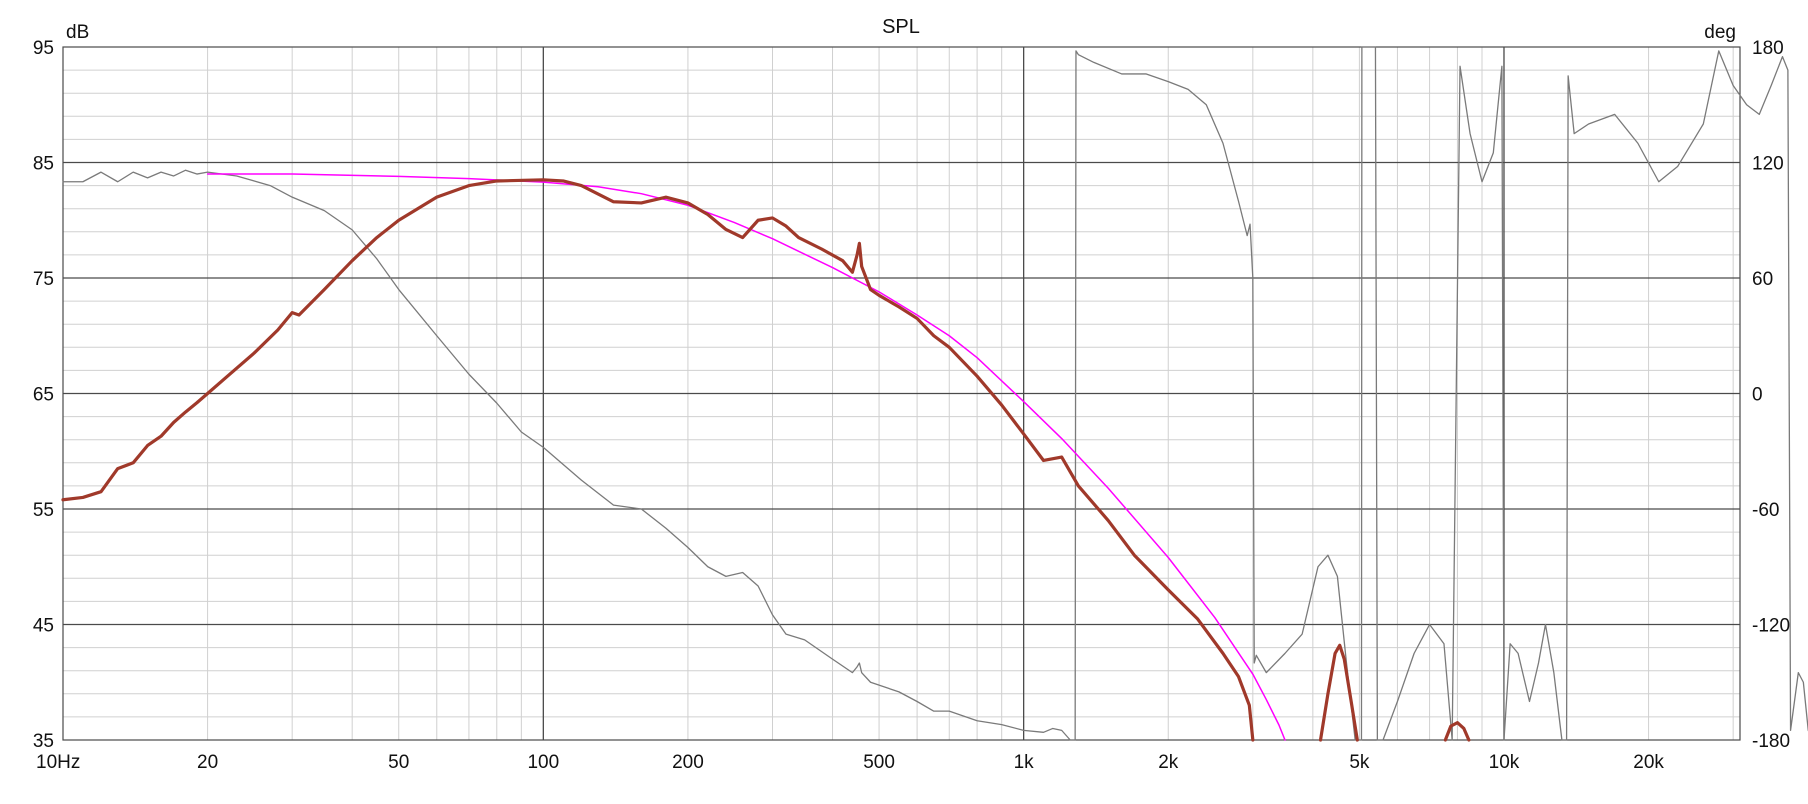  Describe the element at coordinates (43, 164) in the screenshot. I see `y-left-tick-label: 85` at that location.